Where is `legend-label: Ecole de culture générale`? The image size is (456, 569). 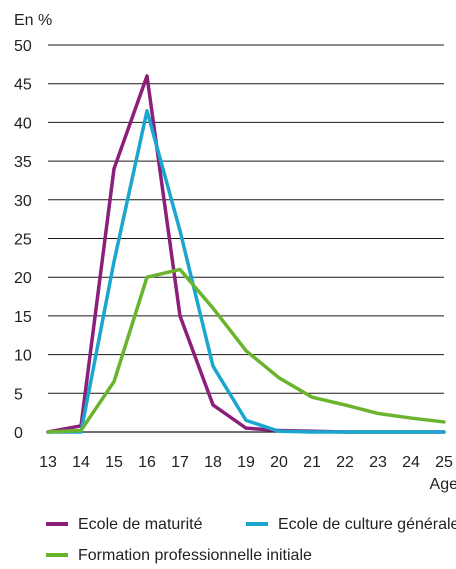
legend-label: Ecole de culture générale is located at coordinates (367, 524).